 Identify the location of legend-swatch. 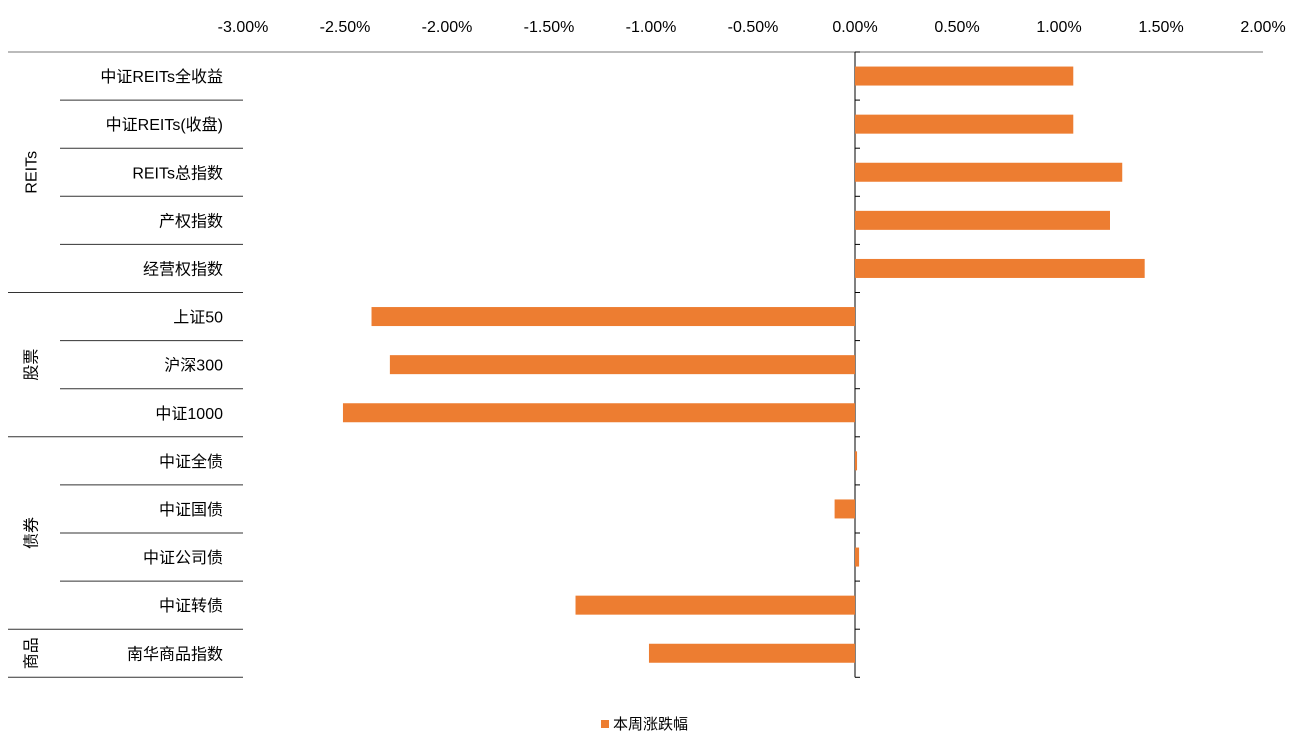
(605, 723).